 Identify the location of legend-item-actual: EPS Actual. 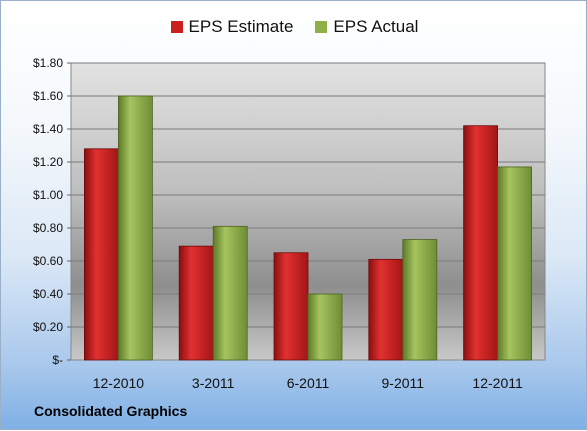
(366, 27).